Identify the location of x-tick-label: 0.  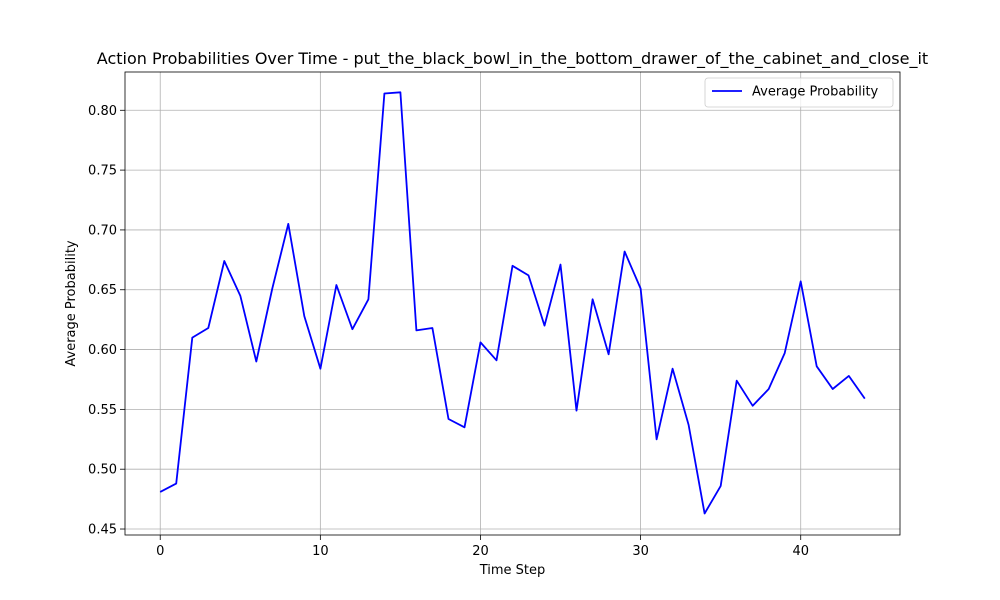
(160, 551).